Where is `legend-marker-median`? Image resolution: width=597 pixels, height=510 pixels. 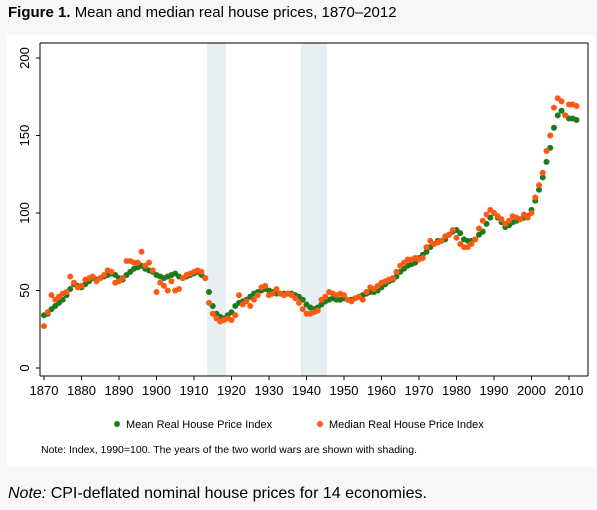 legend-marker-median is located at coordinates (320, 424).